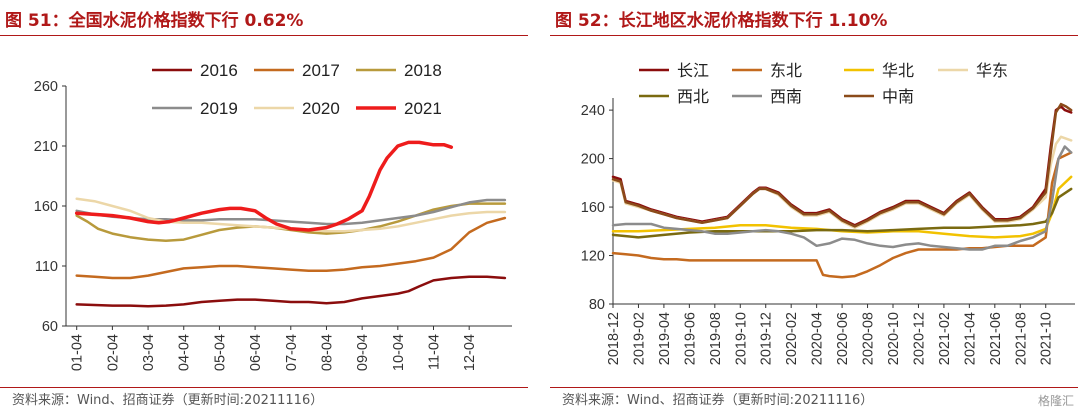 The height and width of the screenshot is (414, 1080). Describe the element at coordinates (256, 352) in the screenshot. I see `x-tick-label: 06-04` at that location.